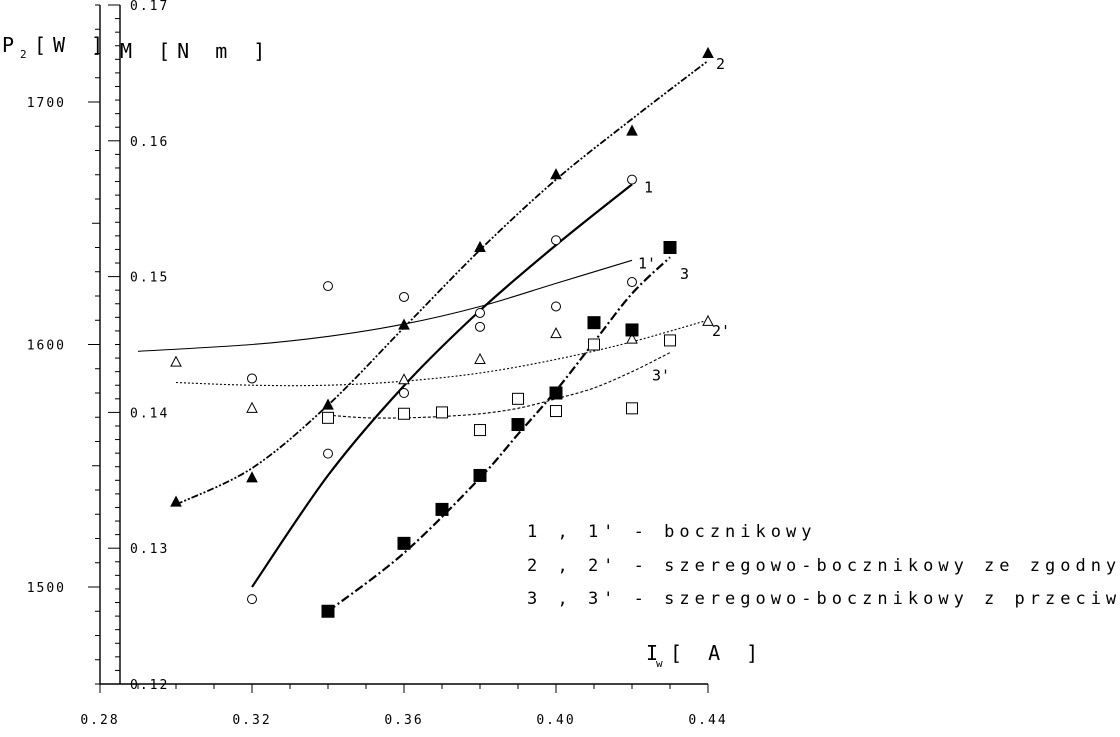 Image resolution: width=1120 pixels, height=737 pixels. Describe the element at coordinates (403, 706) in the screenshot. I see `x-ticks: 0.28 0.32 0.36 0.40 0.44` at that location.